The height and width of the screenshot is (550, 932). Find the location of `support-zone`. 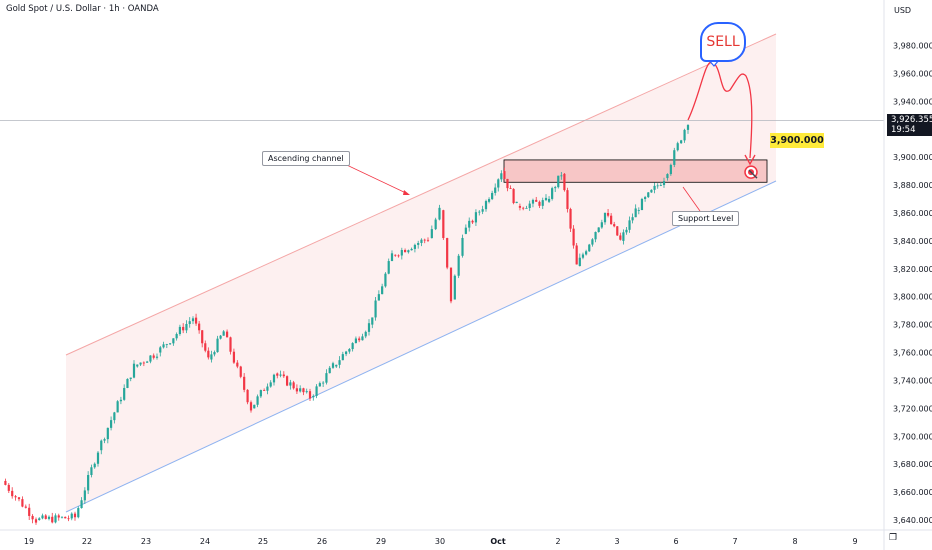

support-zone is located at coordinates (635, 171).